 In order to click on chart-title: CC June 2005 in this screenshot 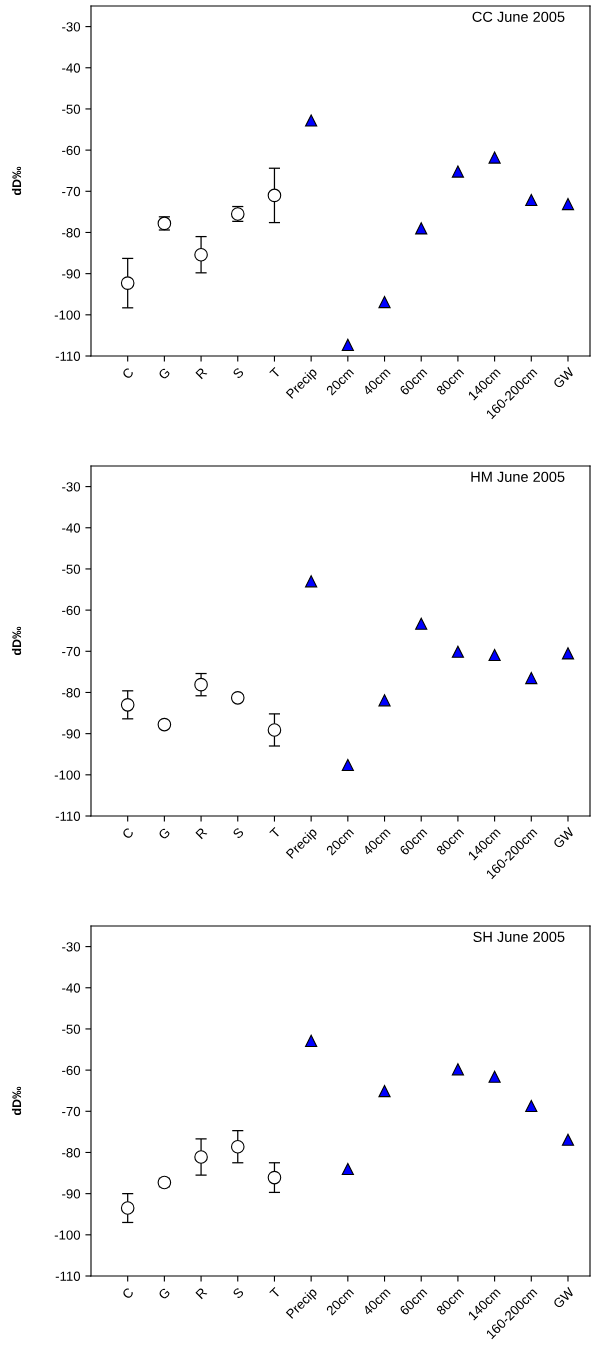, I will do `click(518, 16)`.